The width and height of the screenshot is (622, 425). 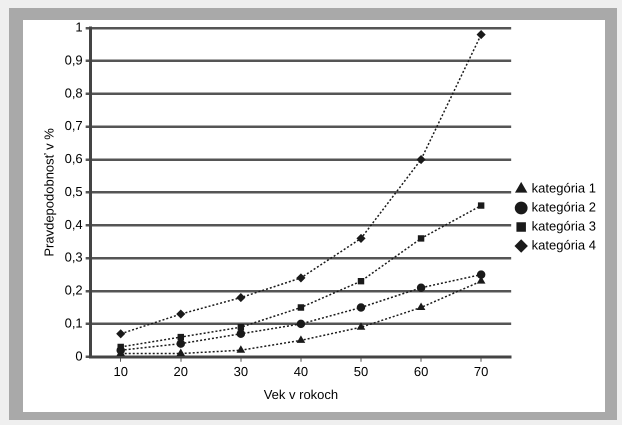 I want to click on y-tick-label: 0,8, so click(x=73, y=92).